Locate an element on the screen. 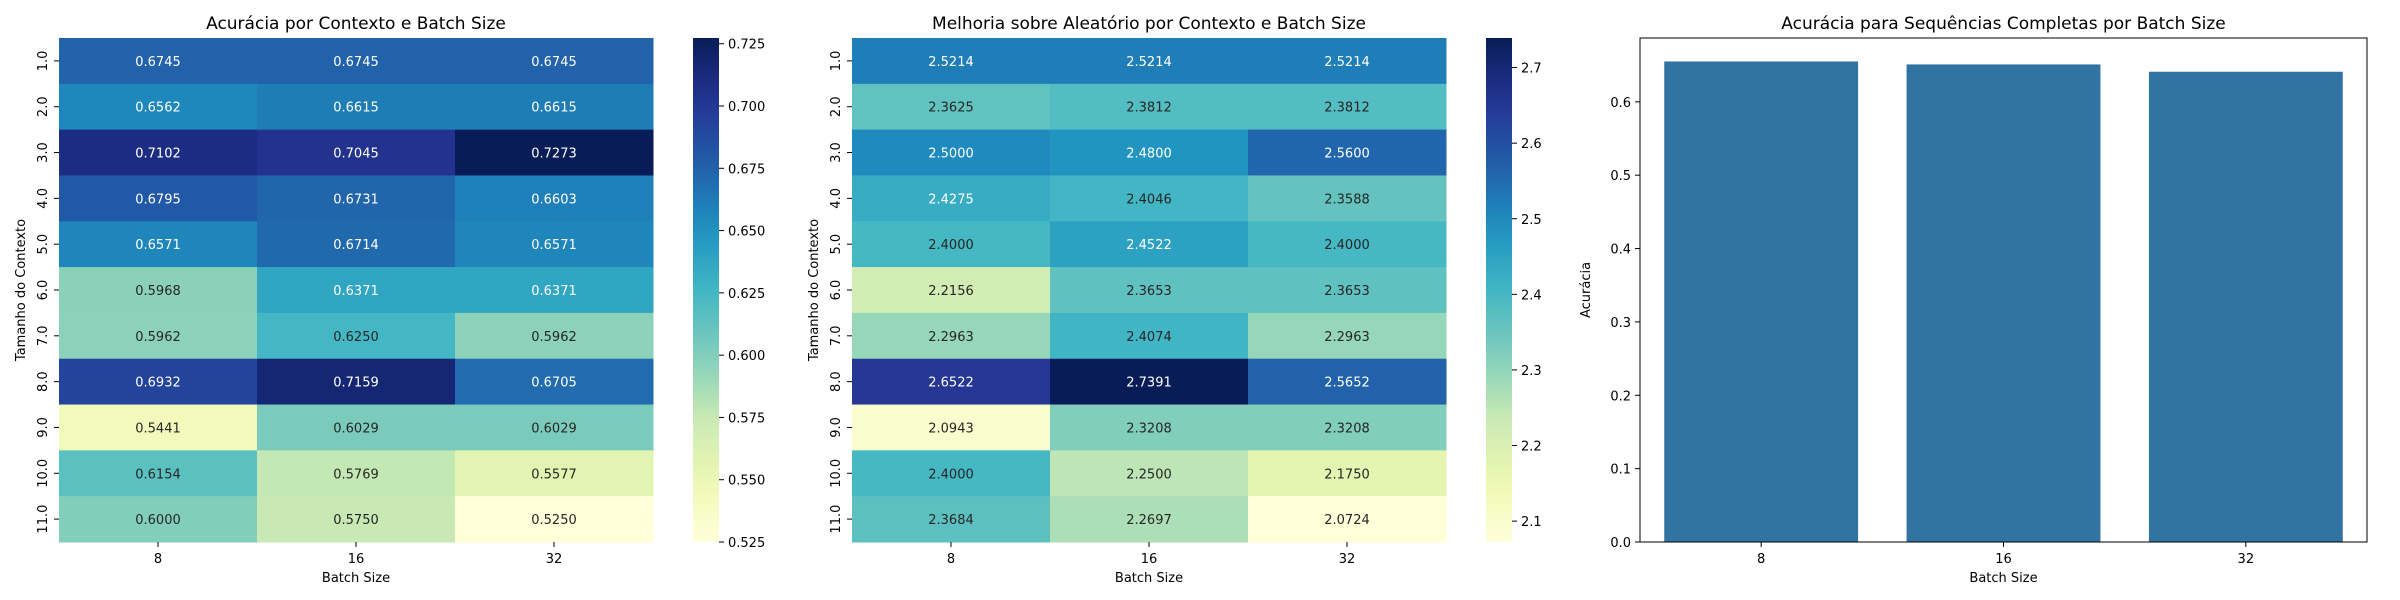 This screenshot has height=600, width=2400. y-tick-label: 9.0 is located at coordinates (836, 427).